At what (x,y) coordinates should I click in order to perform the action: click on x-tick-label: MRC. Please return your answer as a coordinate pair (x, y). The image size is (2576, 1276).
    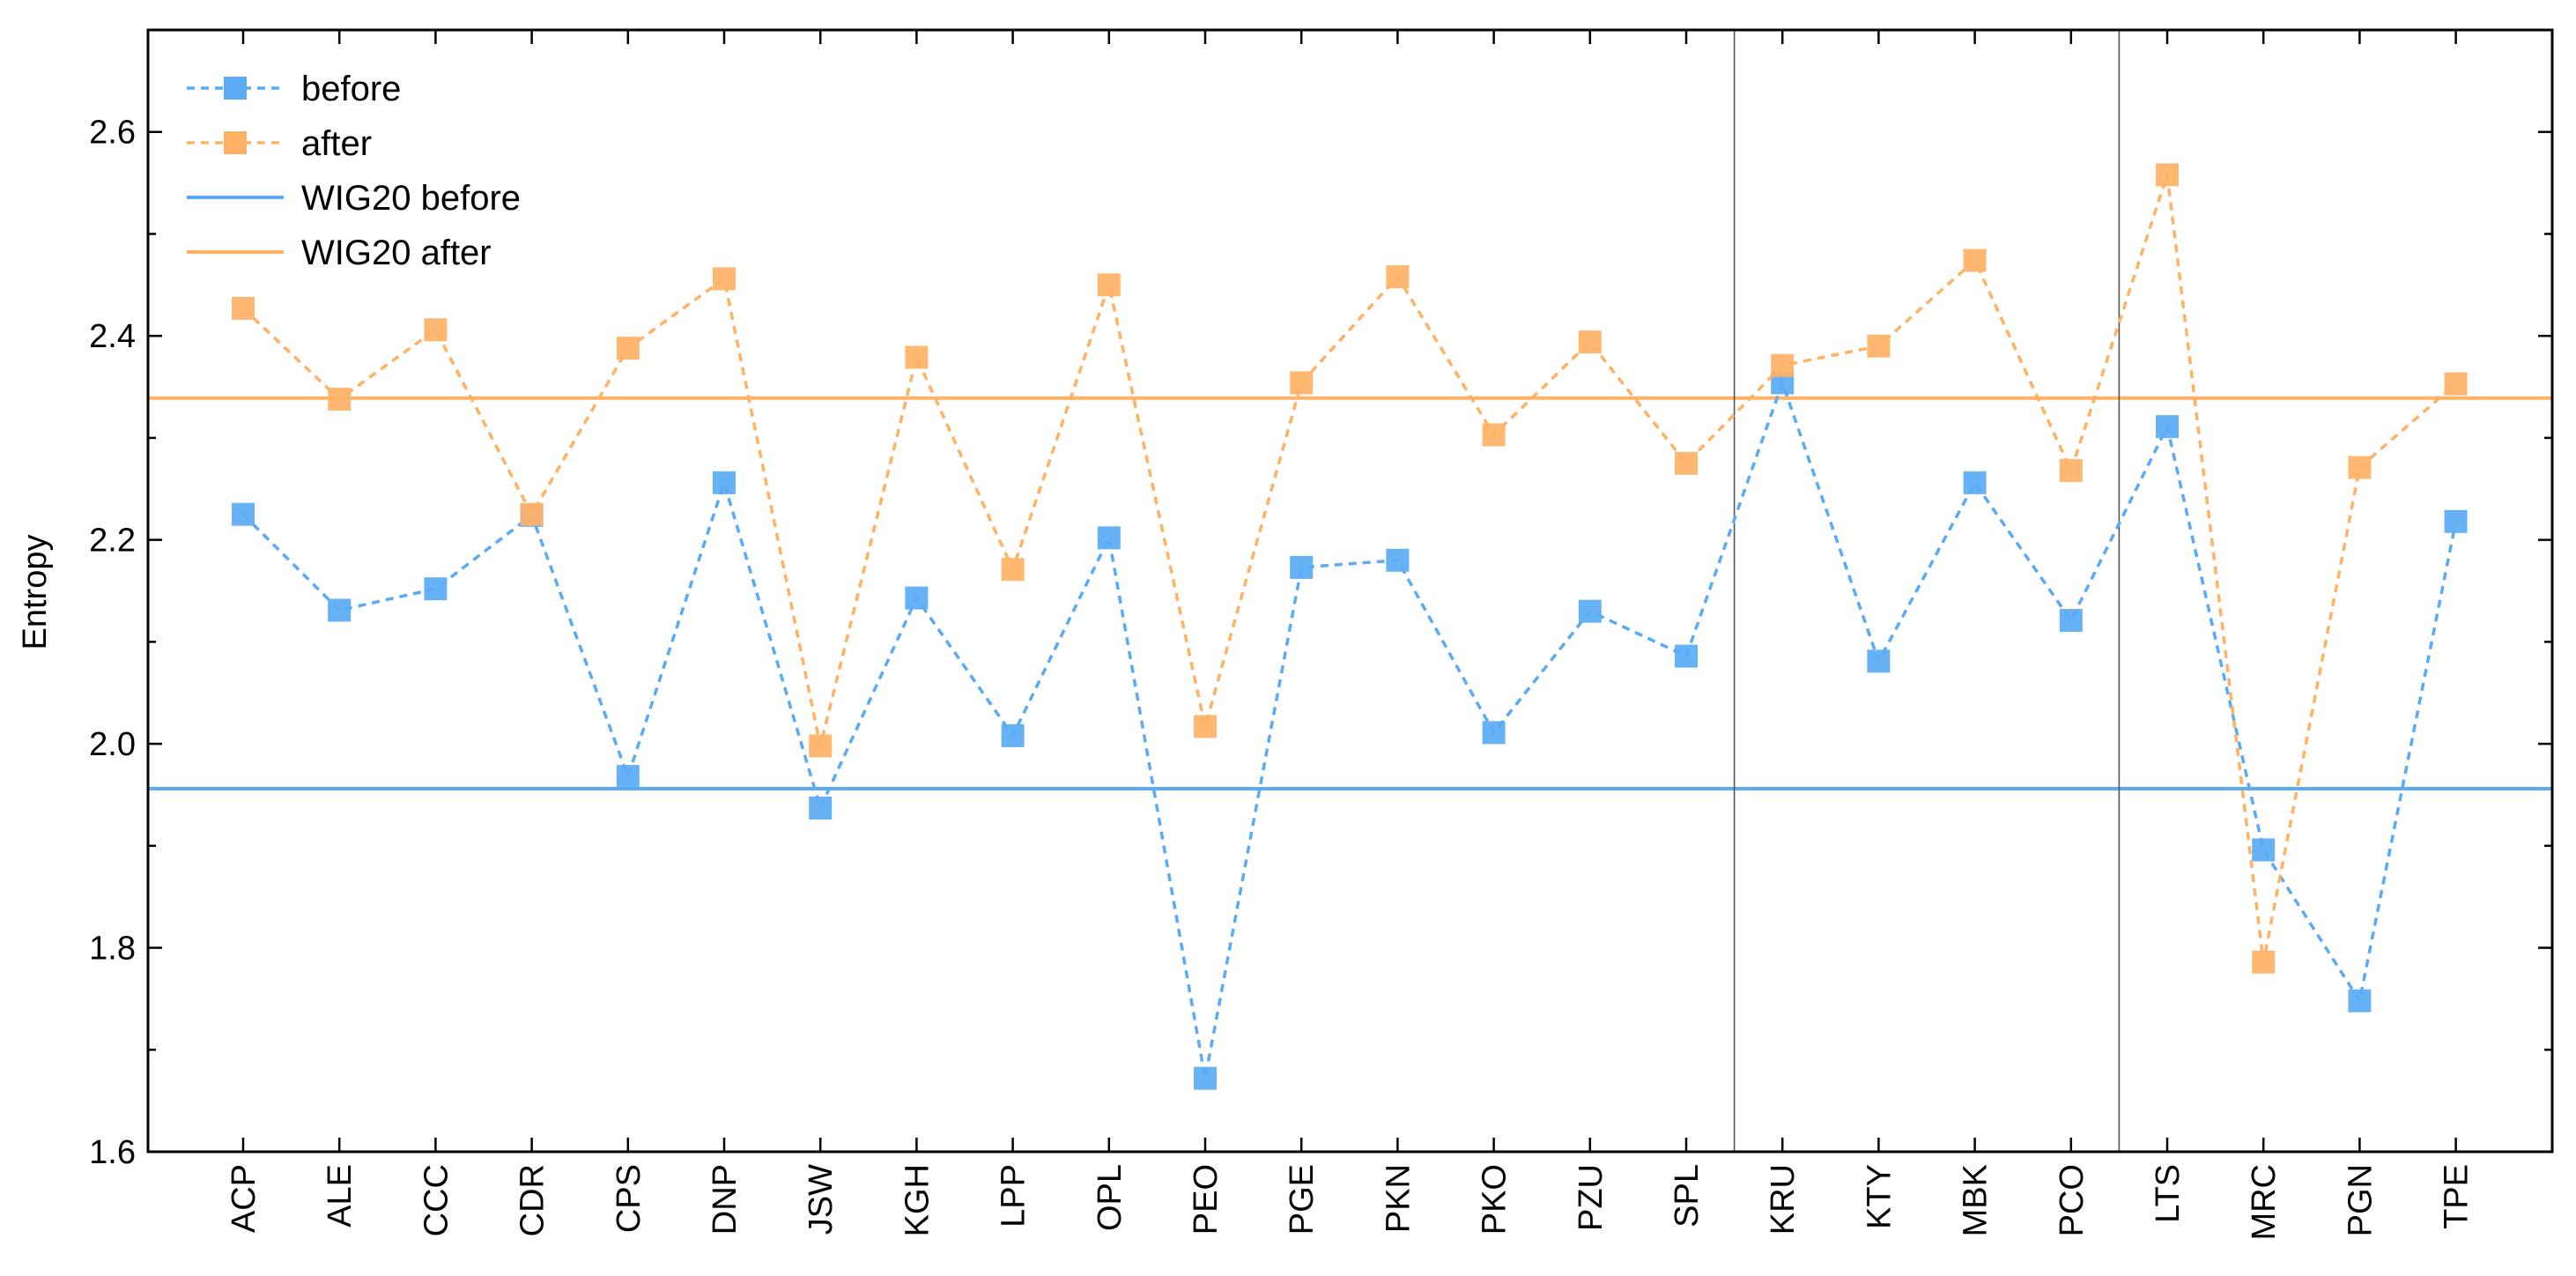
    Looking at the image, I should click on (2264, 1202).